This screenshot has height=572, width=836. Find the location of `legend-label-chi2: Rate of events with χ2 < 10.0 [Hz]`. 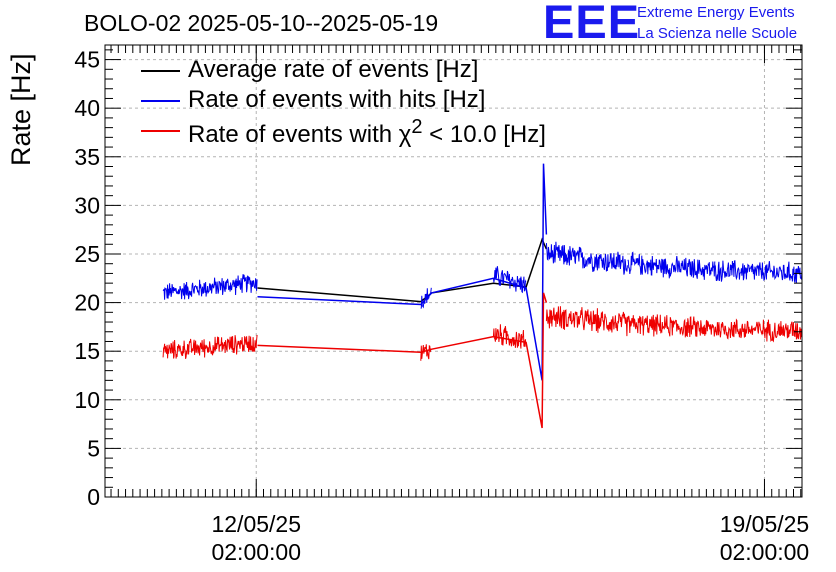

legend-label-chi2: Rate of events with χ2 < 10.0 [Hz] is located at coordinates (367, 132).